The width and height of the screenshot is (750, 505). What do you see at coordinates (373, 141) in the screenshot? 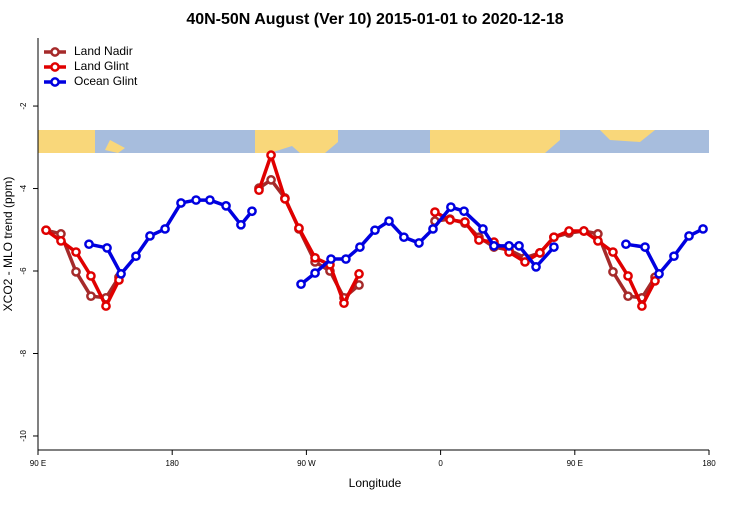
I see `map-strip` at bounding box center [373, 141].